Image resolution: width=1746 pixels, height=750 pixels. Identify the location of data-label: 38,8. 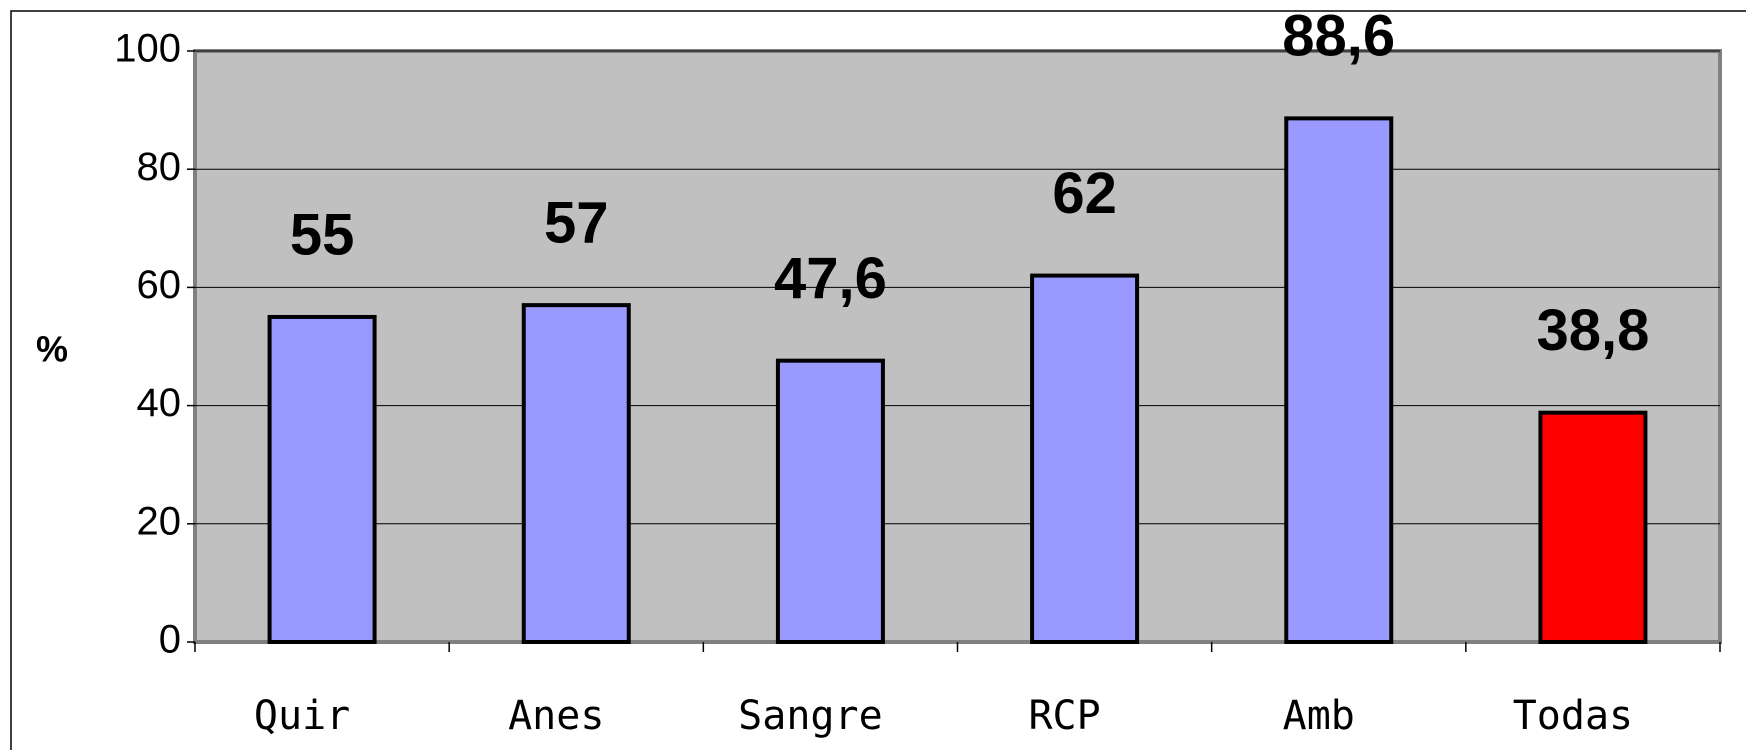
(1592, 330).